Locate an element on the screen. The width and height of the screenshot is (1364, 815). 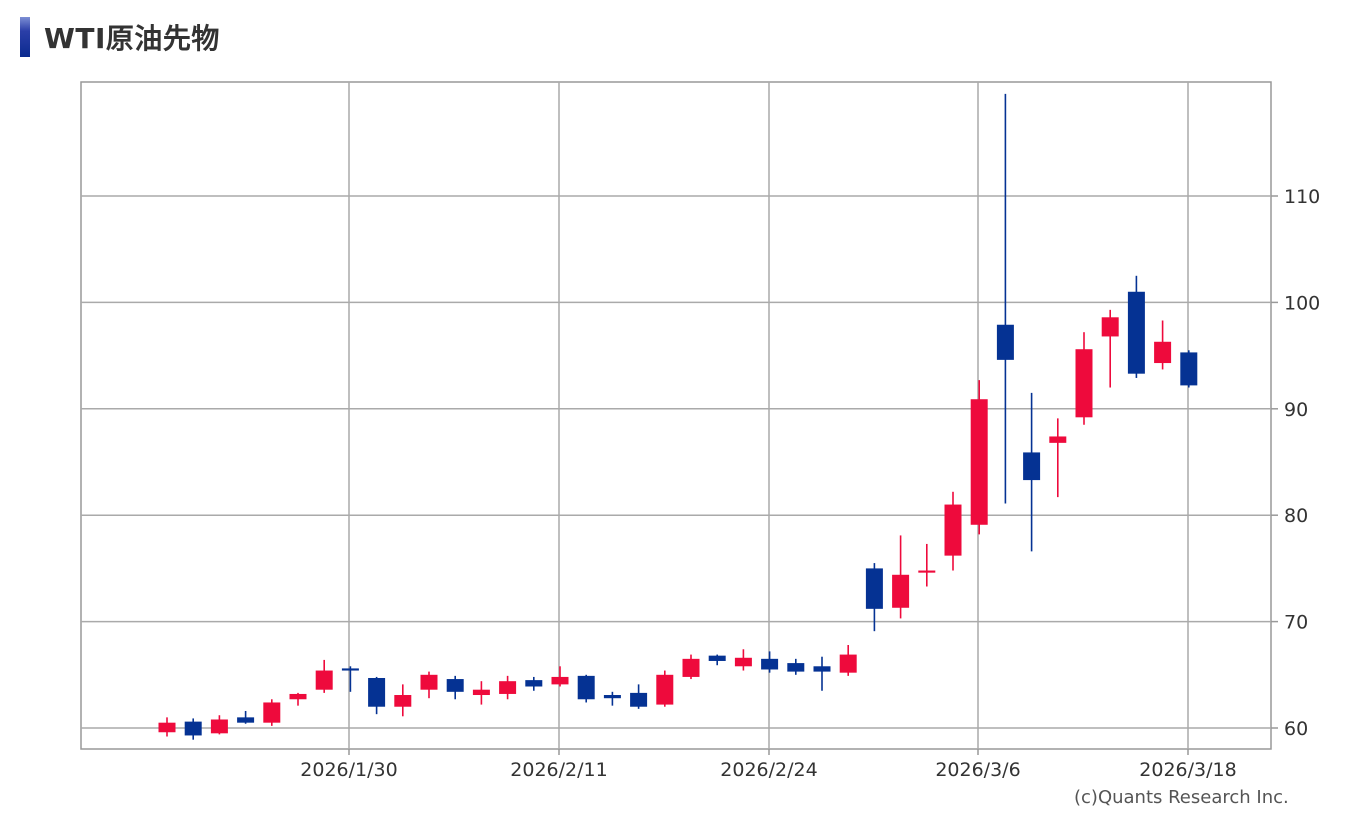
y-tick-label: 60 is located at coordinates (1296, 729).